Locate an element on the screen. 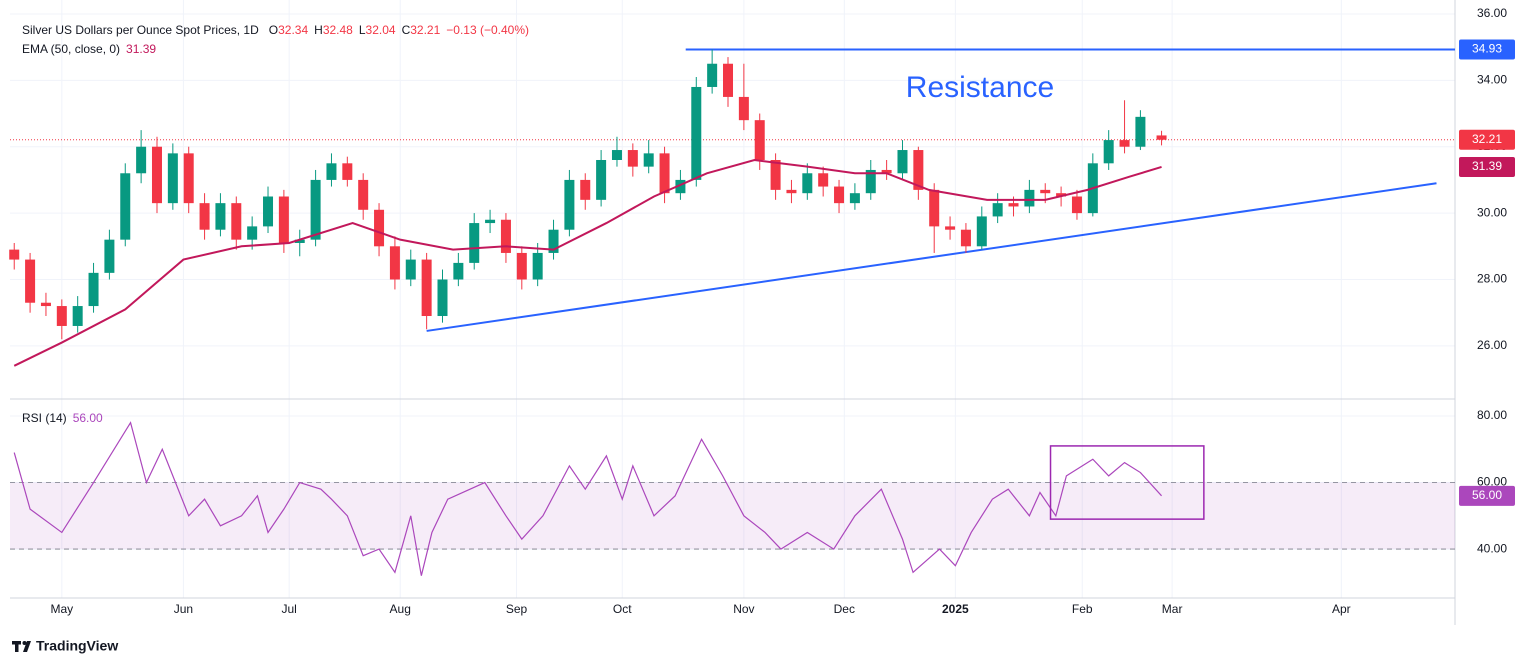  ohlc-value: 32.34 is located at coordinates (293, 30).